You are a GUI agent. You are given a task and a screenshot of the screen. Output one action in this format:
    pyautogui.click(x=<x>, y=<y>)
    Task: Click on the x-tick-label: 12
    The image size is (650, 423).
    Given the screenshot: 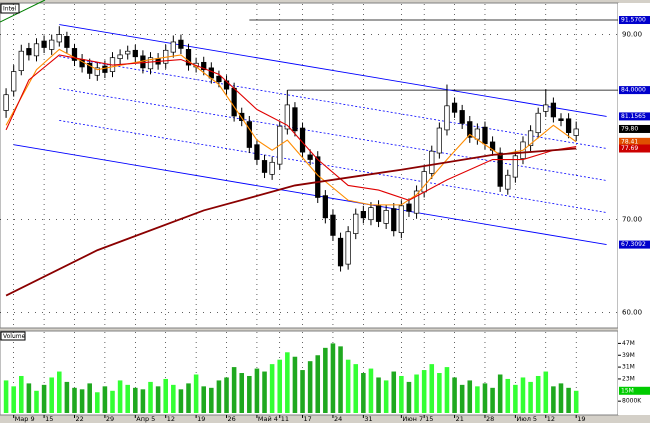 What is the action you would take?
    pyautogui.click(x=551, y=419)
    